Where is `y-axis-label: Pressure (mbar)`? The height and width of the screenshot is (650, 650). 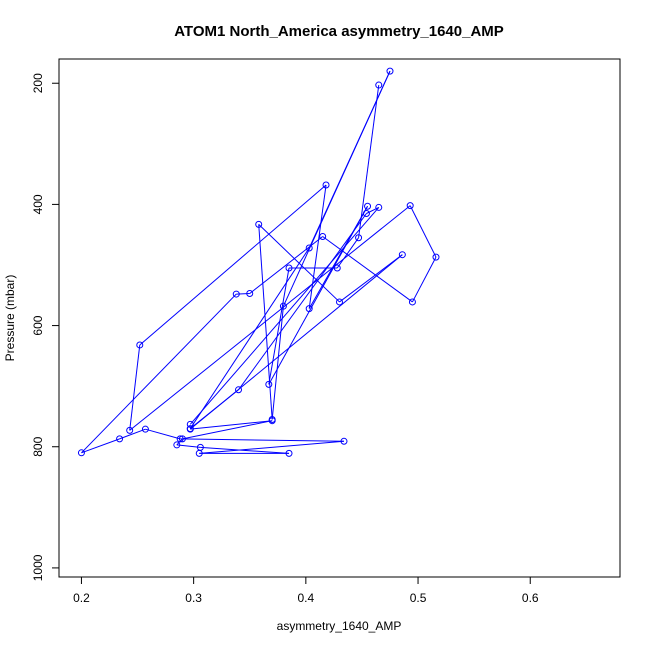
y-axis-label: Pressure (mbar) is located at coordinates (10, 318).